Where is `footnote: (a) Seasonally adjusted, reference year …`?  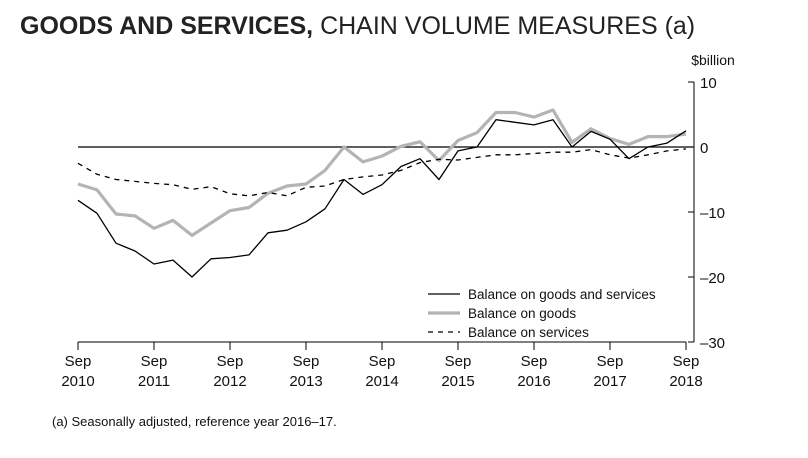
footnote: (a) Seasonally adjusted, reference year … is located at coordinates (194, 421).